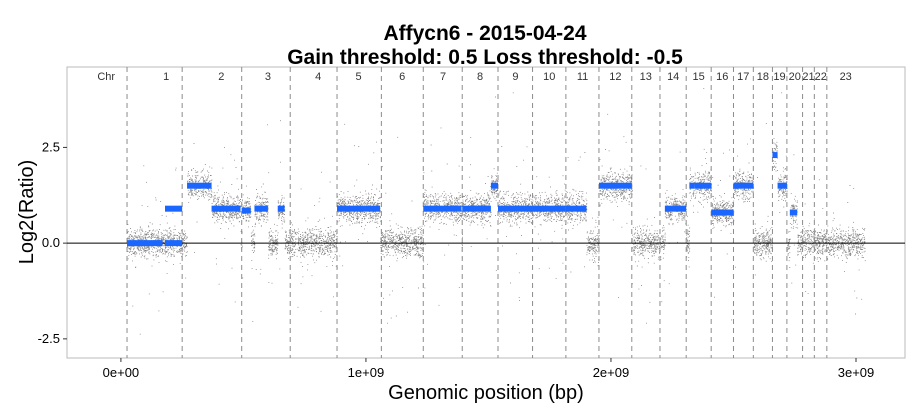 The height and width of the screenshot is (412, 923). I want to click on chromosome-label: 21, so click(808, 77).